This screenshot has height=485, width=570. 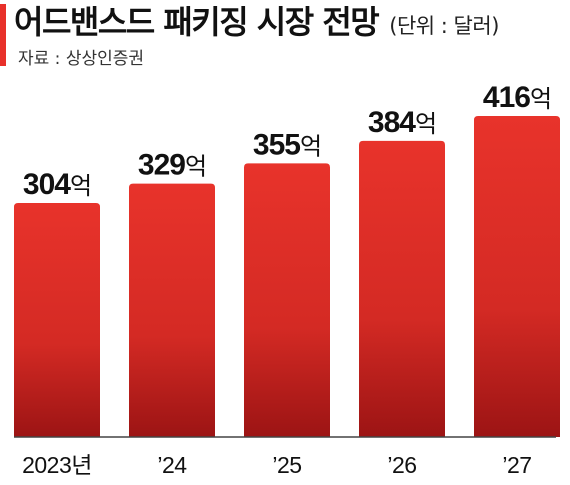 I want to click on value-label-2: 355억, so click(x=287, y=144).